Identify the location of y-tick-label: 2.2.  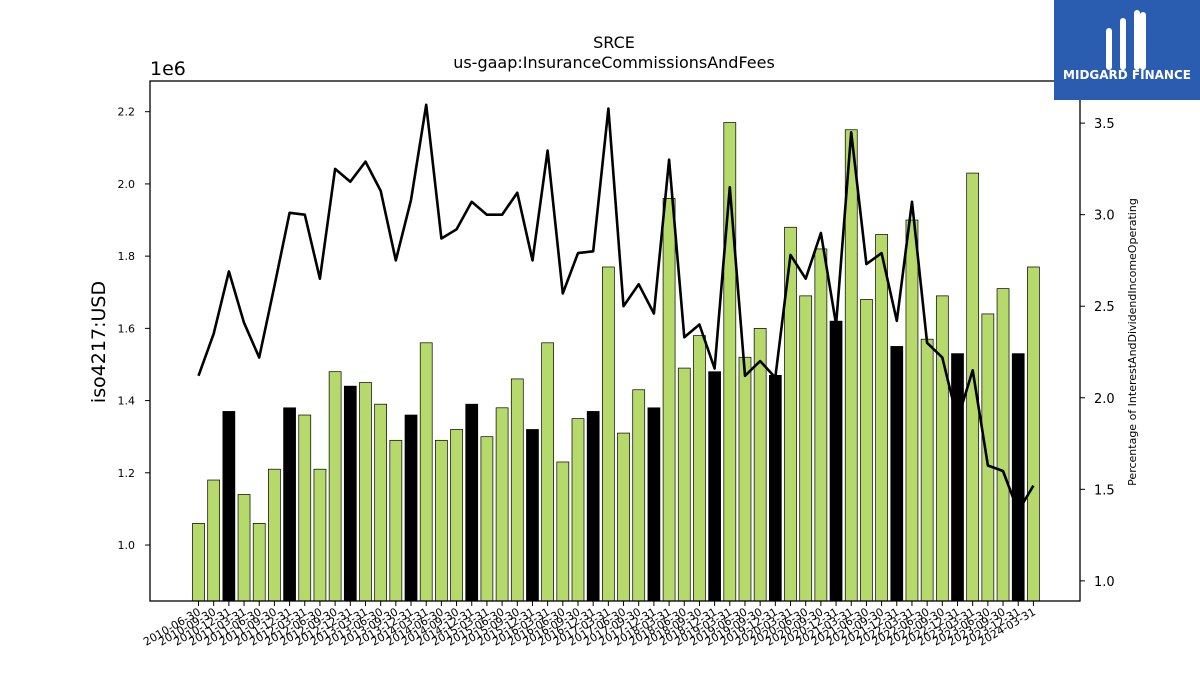
(127, 112).